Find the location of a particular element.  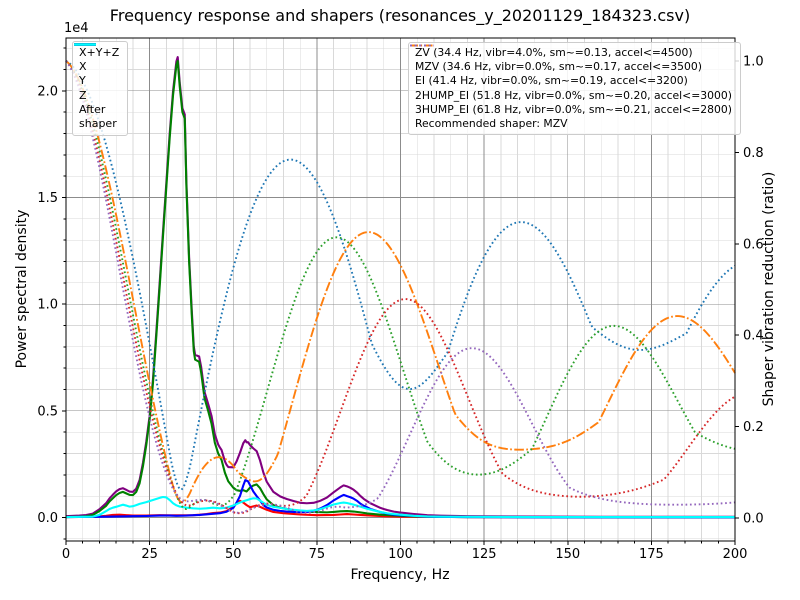

legend-footer-spacer is located at coordinates (422, 45).